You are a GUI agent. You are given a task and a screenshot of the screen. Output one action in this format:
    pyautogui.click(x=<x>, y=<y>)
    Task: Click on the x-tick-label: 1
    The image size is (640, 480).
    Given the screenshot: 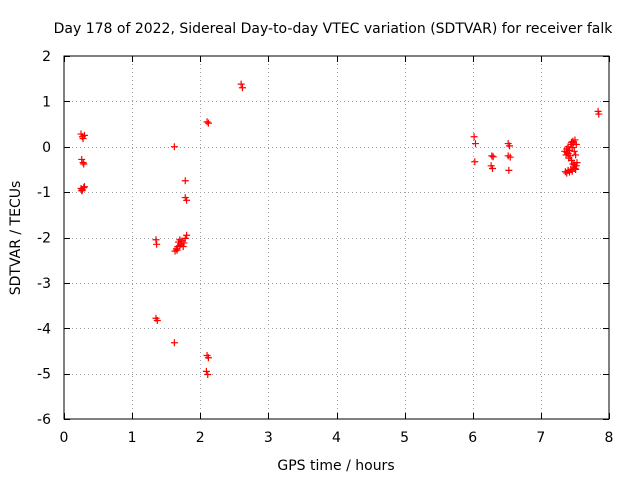 What is the action you would take?
    pyautogui.click(x=132, y=438)
    